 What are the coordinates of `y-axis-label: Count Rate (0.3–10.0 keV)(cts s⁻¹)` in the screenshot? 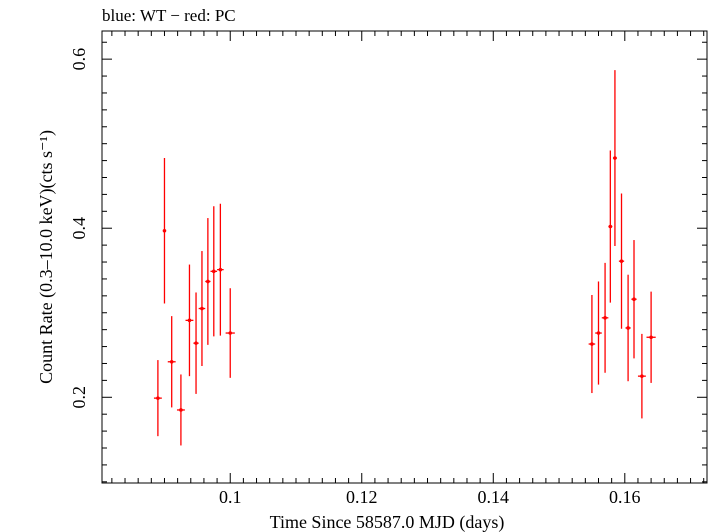 It's located at (46, 257).